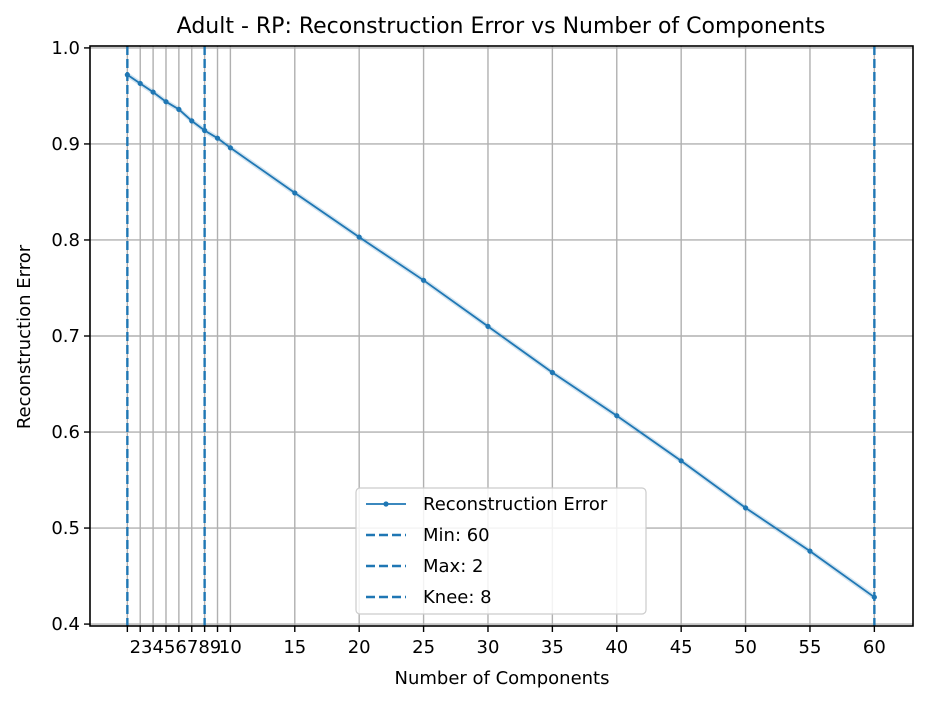  I want to click on x-tick-label: 20, so click(359, 647).